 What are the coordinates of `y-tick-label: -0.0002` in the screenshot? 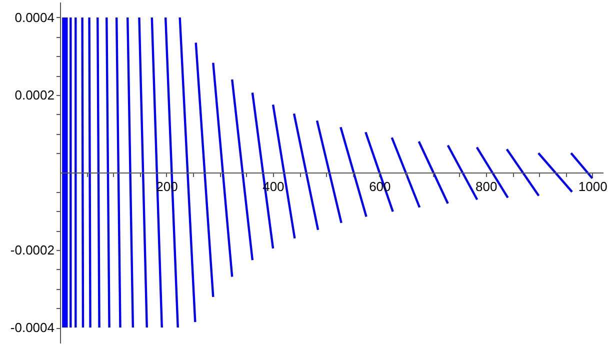 It's located at (32, 250).